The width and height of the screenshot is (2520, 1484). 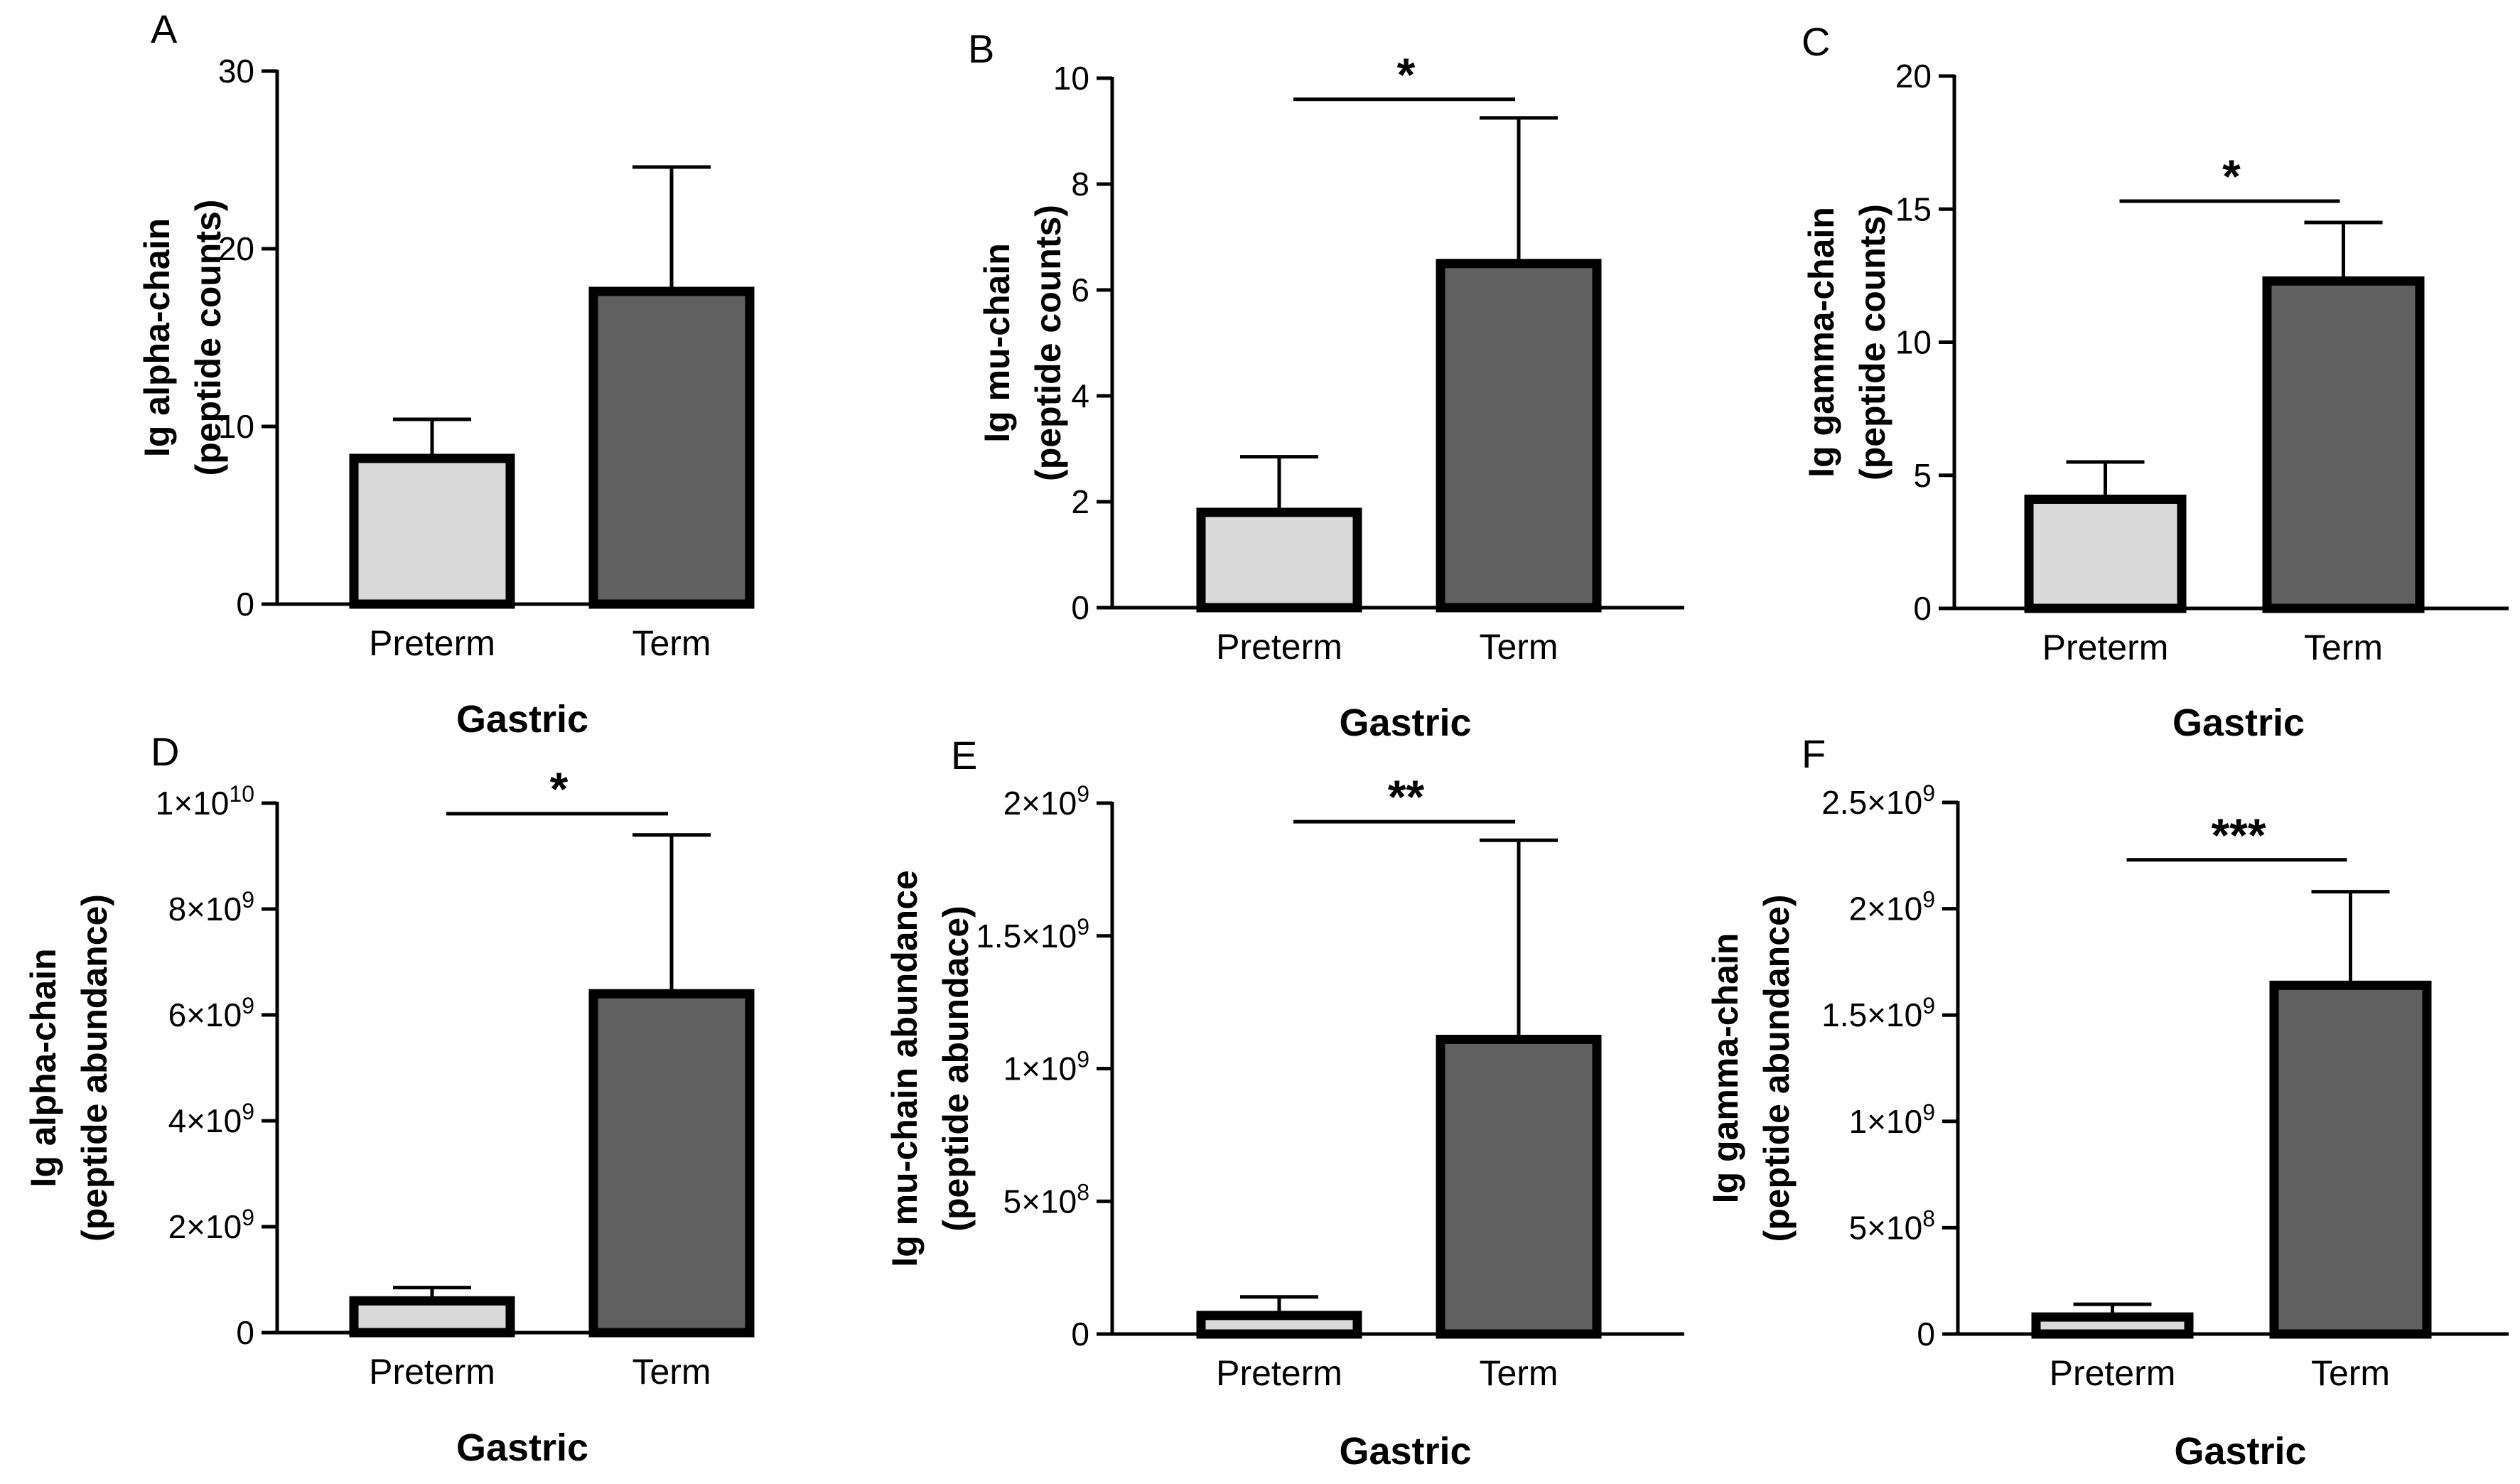 I want to click on y-axis-title: Ig mu-chain (peptide counts), so click(x=1023, y=343).